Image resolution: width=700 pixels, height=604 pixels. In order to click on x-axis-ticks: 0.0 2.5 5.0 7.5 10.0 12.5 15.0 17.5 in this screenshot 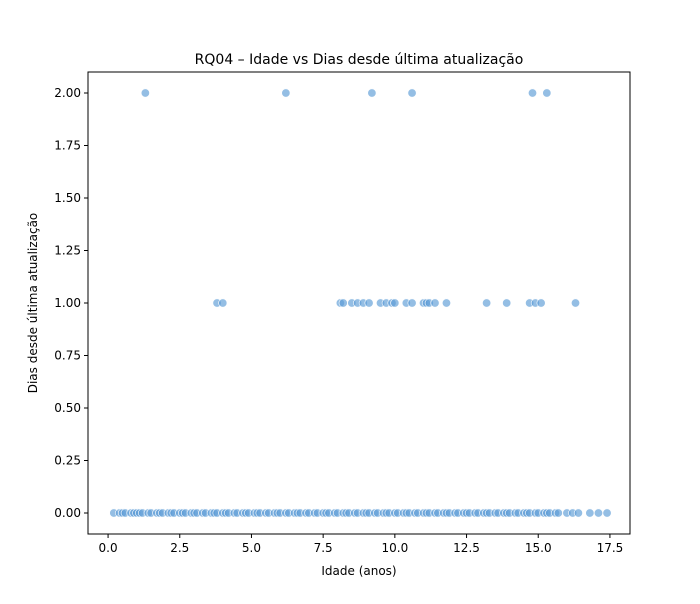, I will do `click(361, 544)`.